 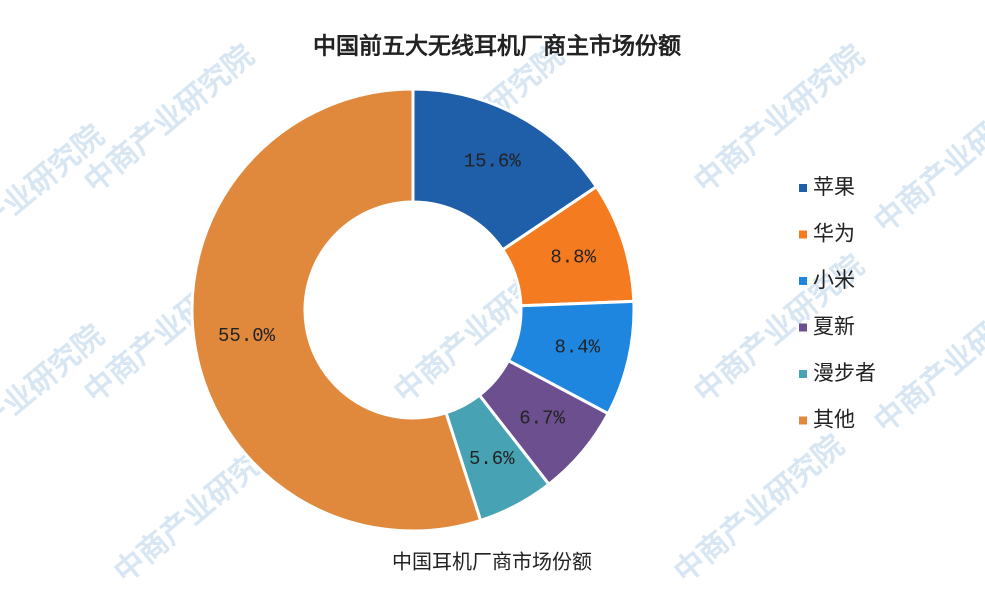 I want to click on legend-label: 苹果, so click(x=834, y=187).